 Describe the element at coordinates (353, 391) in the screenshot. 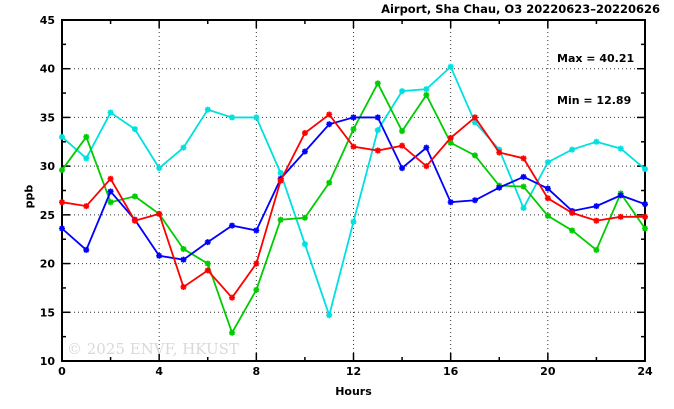

I see `x-axis-label: Hours` at that location.